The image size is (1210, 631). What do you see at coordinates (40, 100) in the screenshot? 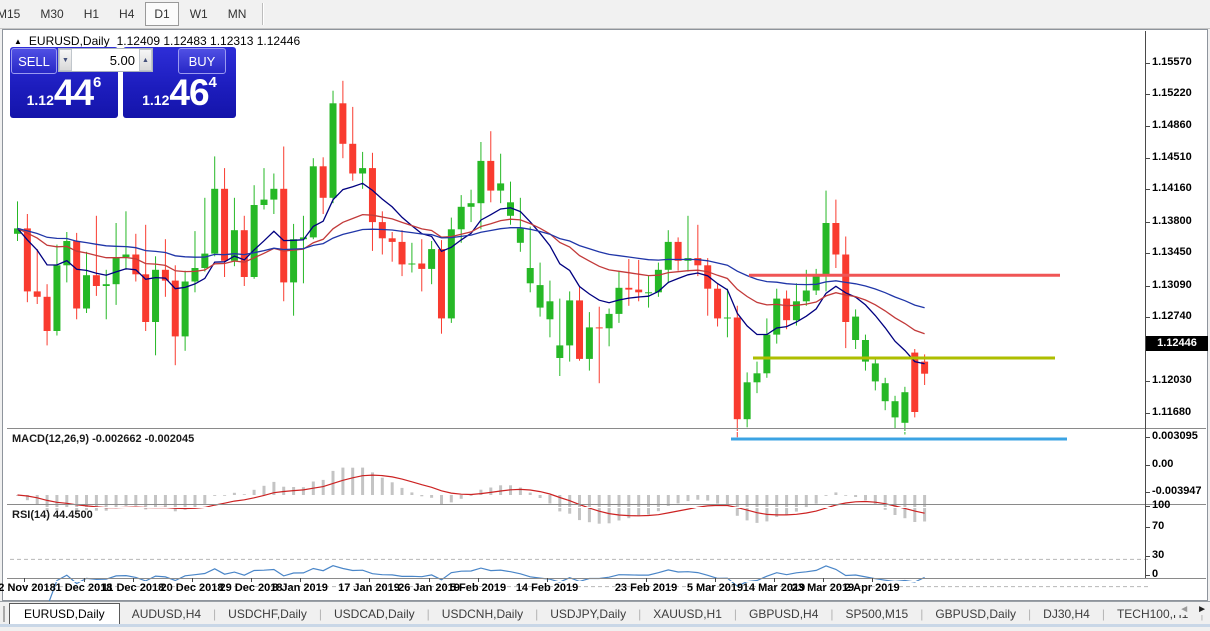
I see `sell-price-frac: 1.12` at bounding box center [40, 100].